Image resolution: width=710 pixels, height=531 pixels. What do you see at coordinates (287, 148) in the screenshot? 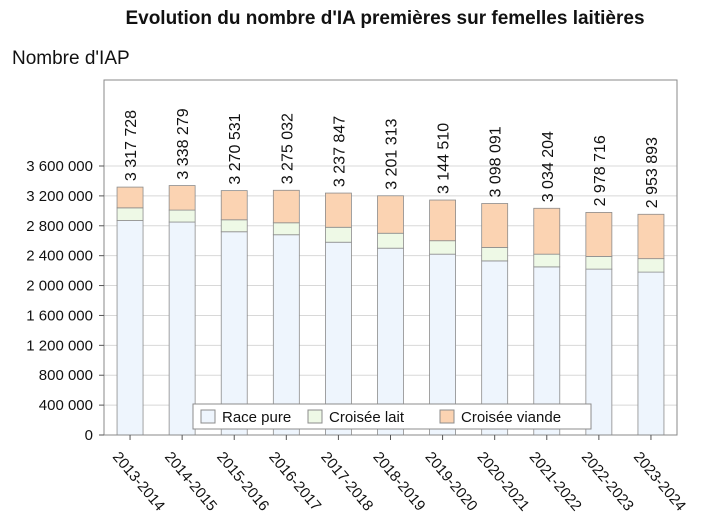
I see `total-label: 3 275 032` at bounding box center [287, 148].